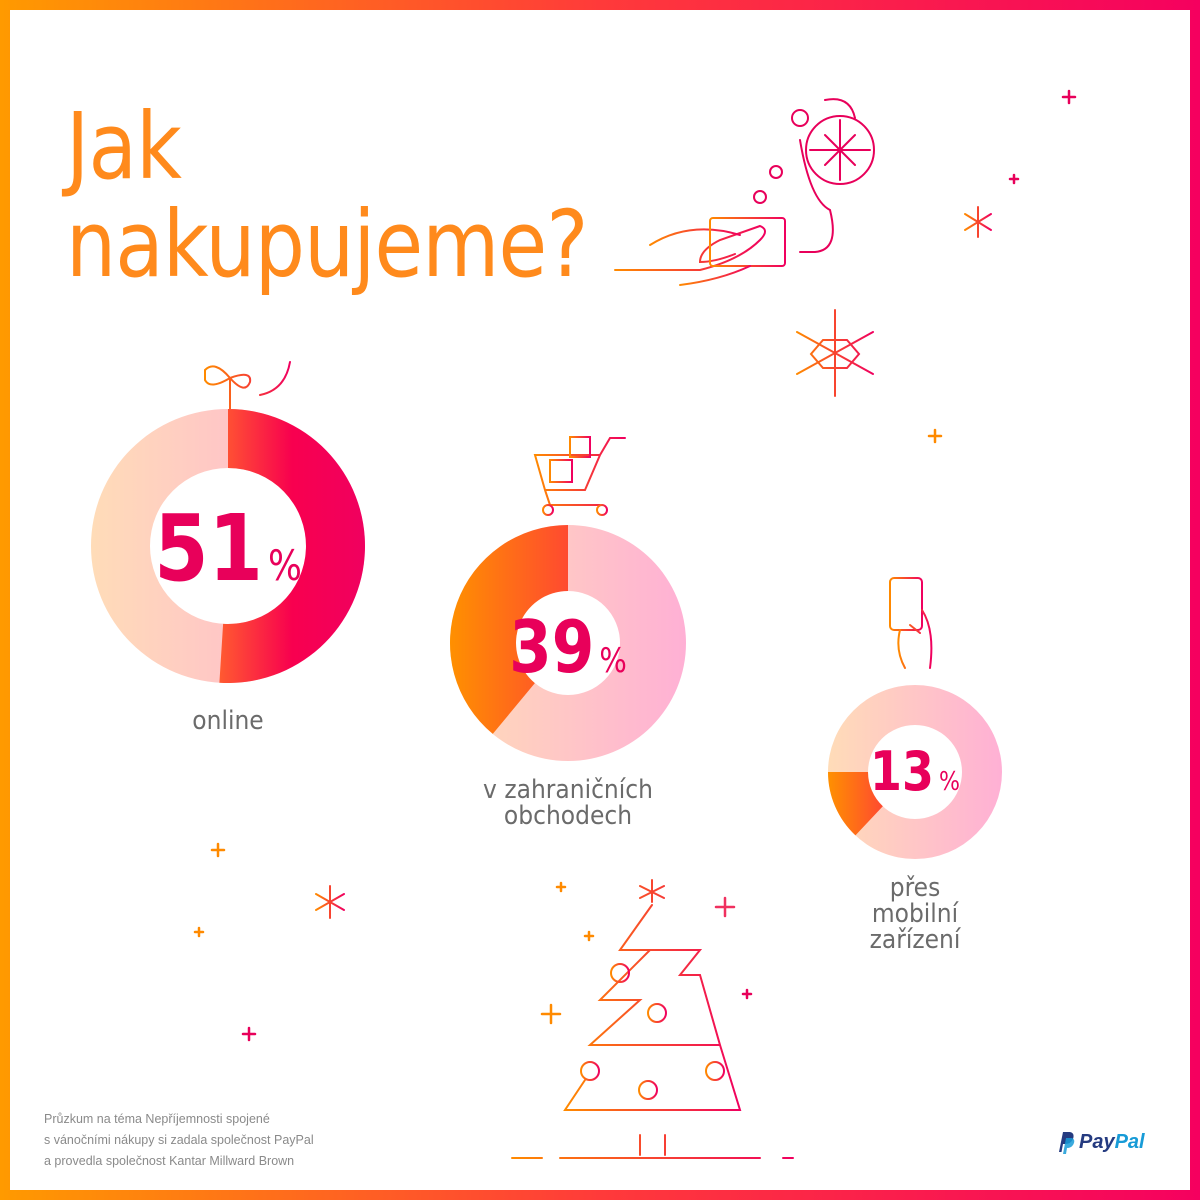 This screenshot has height=1200, width=1200. What do you see at coordinates (915, 771) in the screenshot?
I see `donut-mobile-percent: 13%` at bounding box center [915, 771].